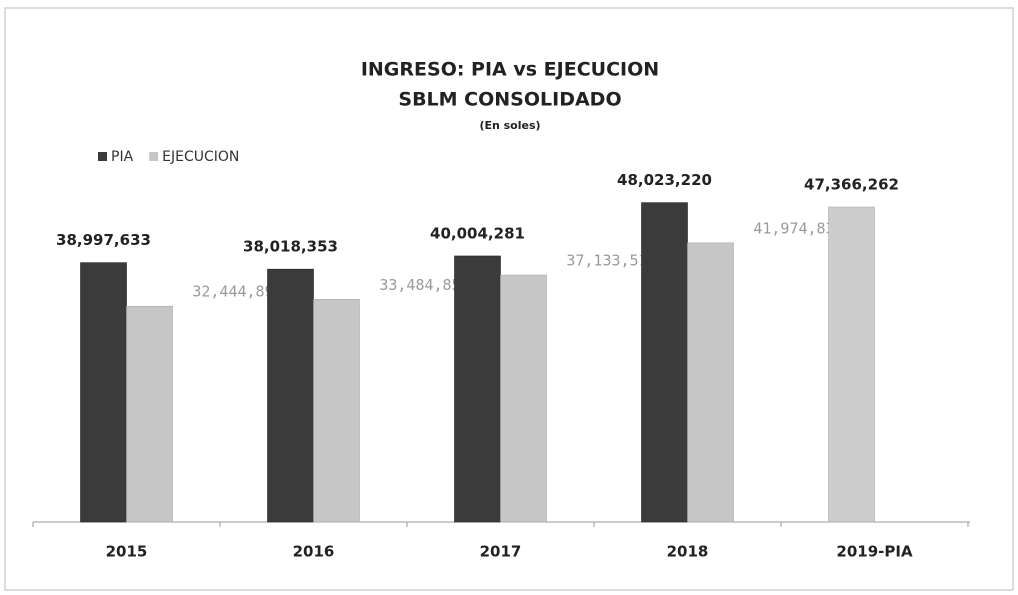  What do you see at coordinates (200, 157) in the screenshot?
I see `legend-label: EJECUCION` at bounding box center [200, 157].